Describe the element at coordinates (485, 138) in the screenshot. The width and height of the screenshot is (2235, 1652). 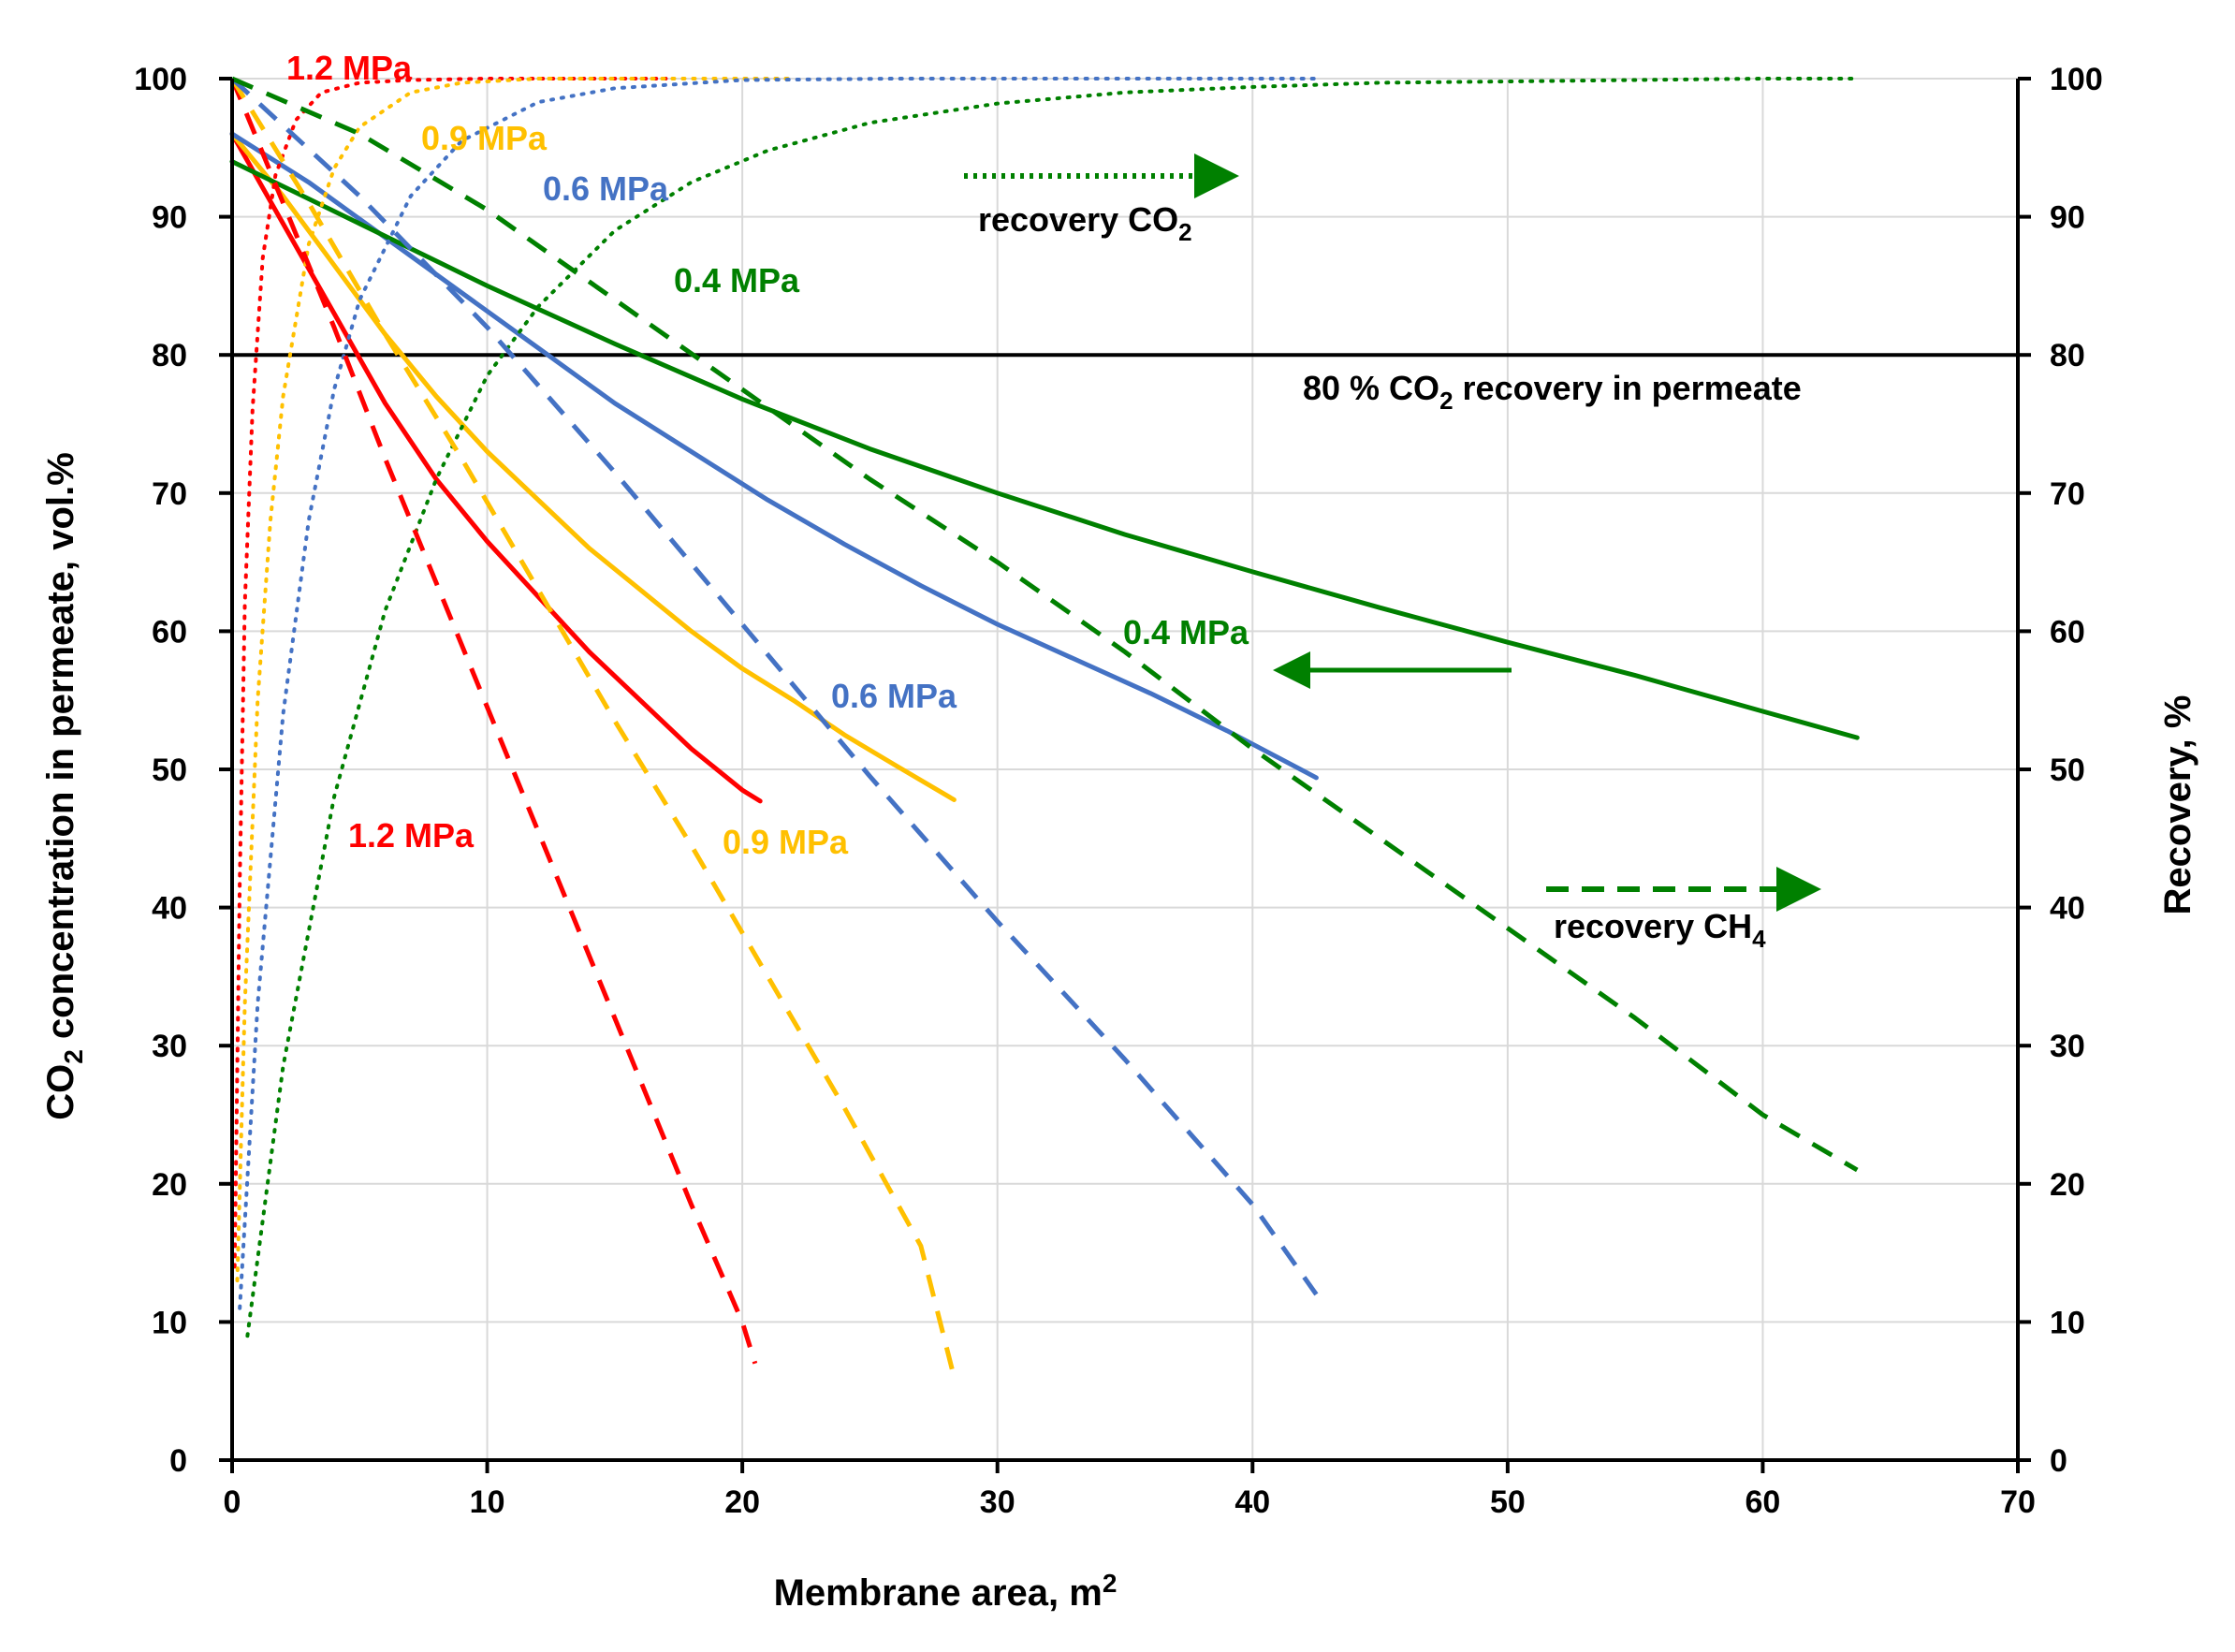
I see `label-0-9mpa-top: 0.9 MPa` at that location.